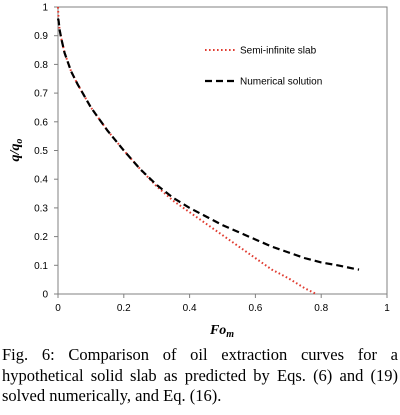  Describe the element at coordinates (278, 51) in the screenshot. I see `legend-label-1: Semi-infinite slab` at that location.